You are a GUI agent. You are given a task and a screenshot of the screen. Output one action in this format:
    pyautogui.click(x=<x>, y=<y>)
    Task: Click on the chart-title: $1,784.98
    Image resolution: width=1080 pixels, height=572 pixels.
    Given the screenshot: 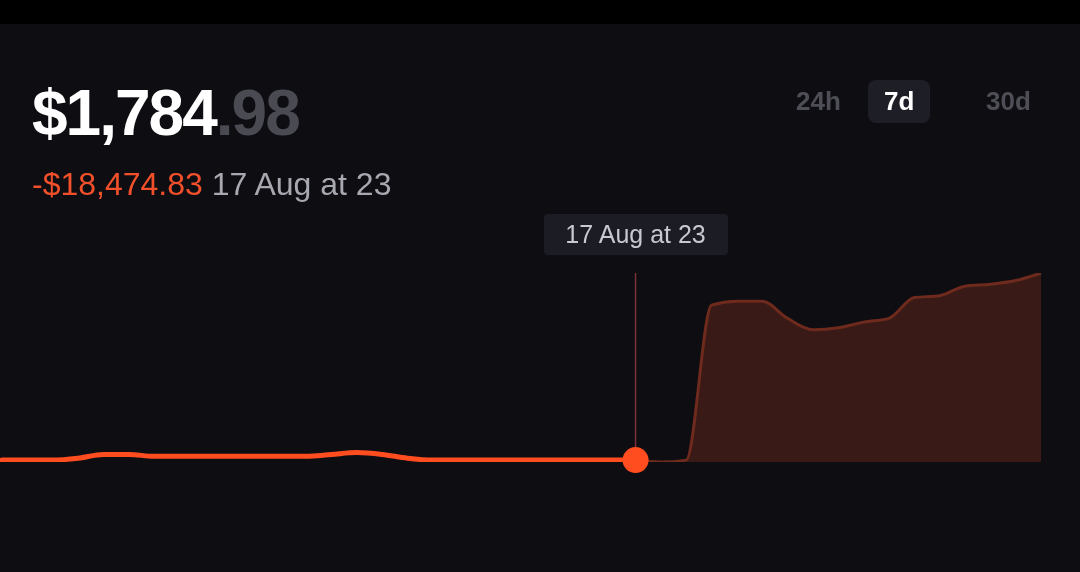 What is the action you would take?
    pyautogui.click(x=165, y=113)
    